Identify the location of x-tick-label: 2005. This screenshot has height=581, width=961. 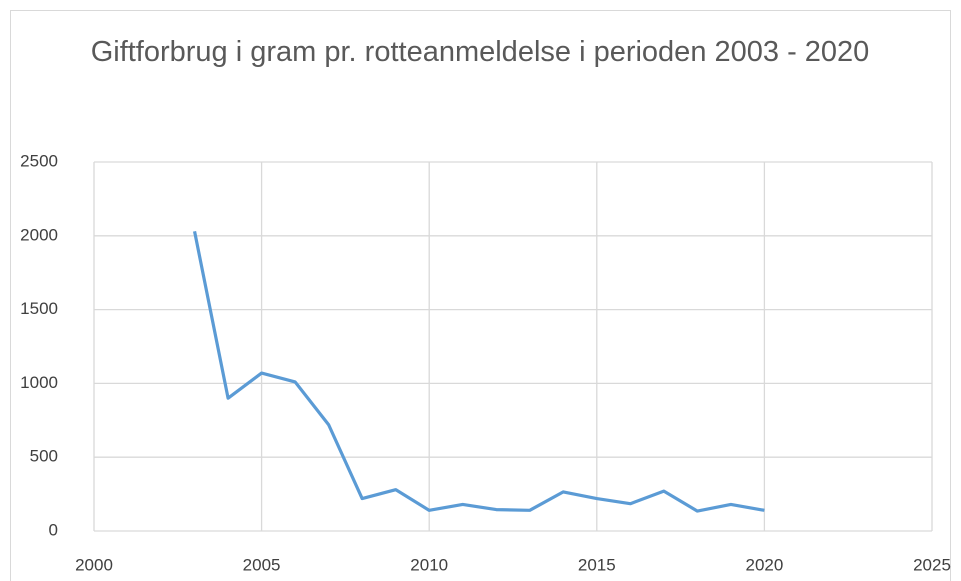
(262, 564).